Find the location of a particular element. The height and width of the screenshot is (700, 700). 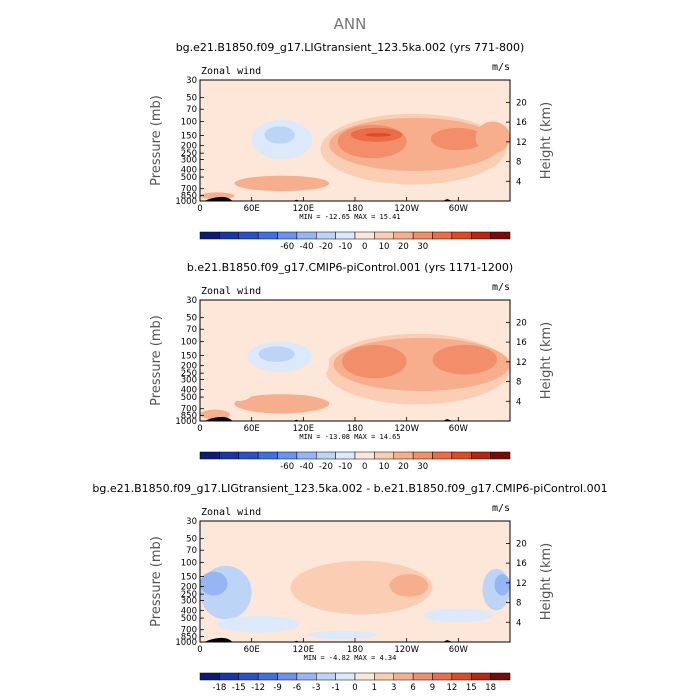

lon-tick-label: 180 is located at coordinates (355, 209).